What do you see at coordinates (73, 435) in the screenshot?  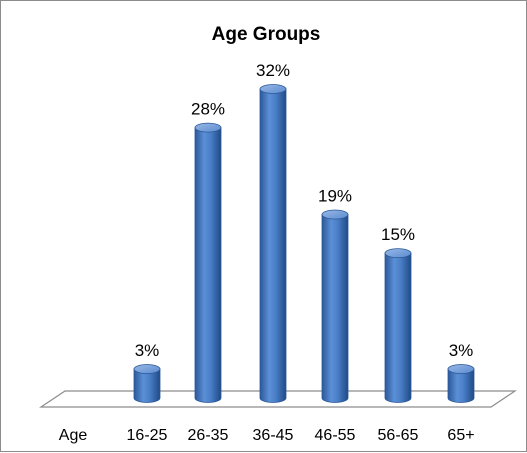 I see `axis-label: Age` at bounding box center [73, 435].